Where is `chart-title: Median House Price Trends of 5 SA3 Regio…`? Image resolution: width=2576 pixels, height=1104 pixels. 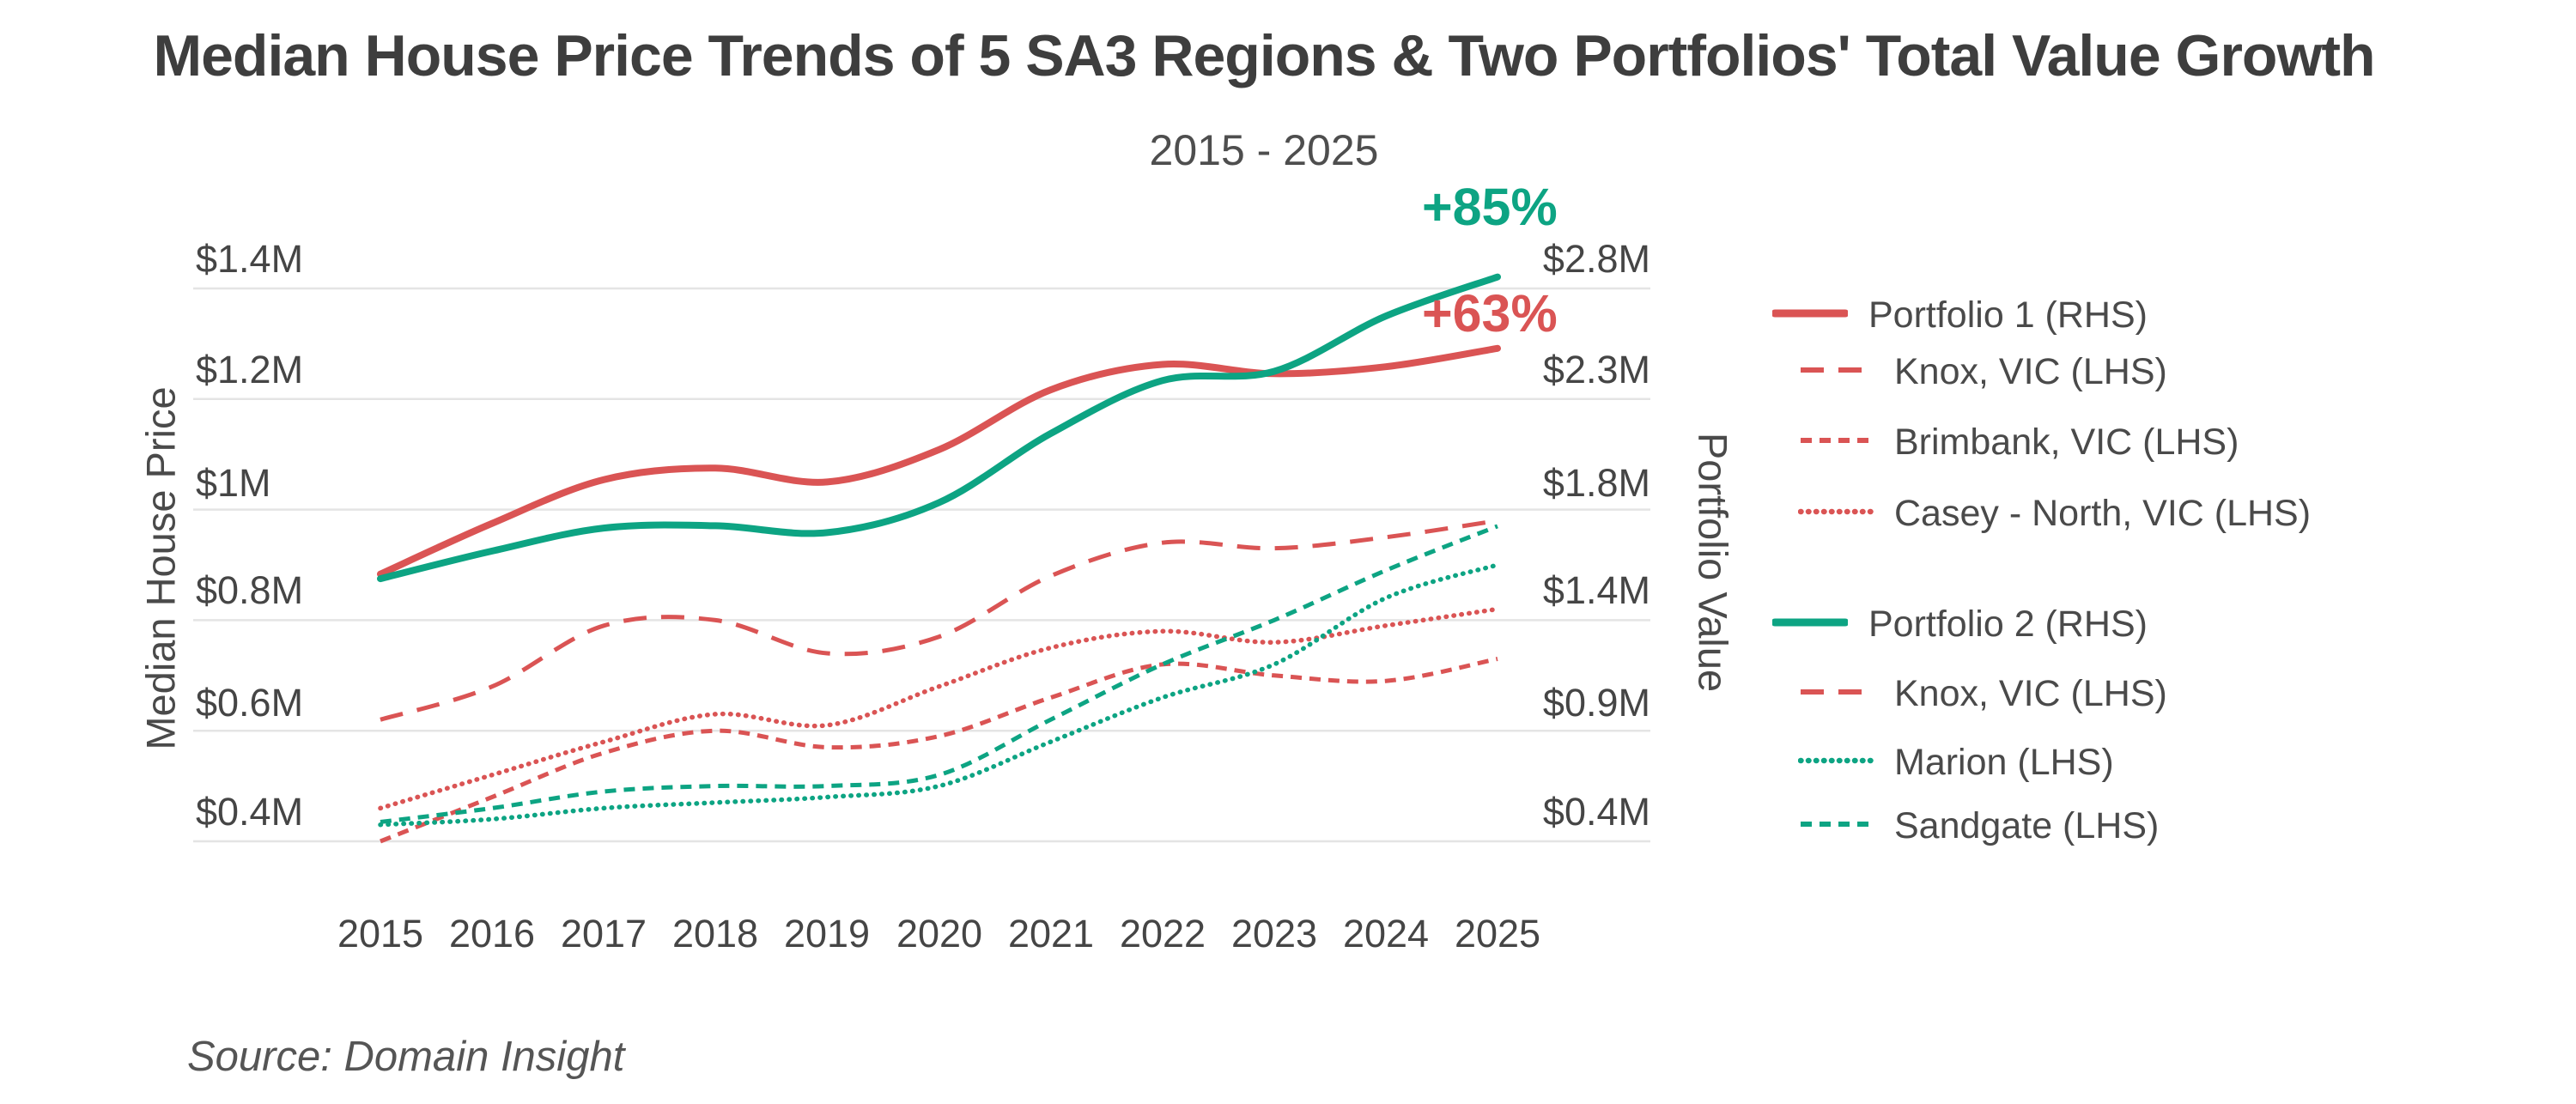
chart-title: Median House Price Trends of 5 SA3 Regio… is located at coordinates (1264, 55).